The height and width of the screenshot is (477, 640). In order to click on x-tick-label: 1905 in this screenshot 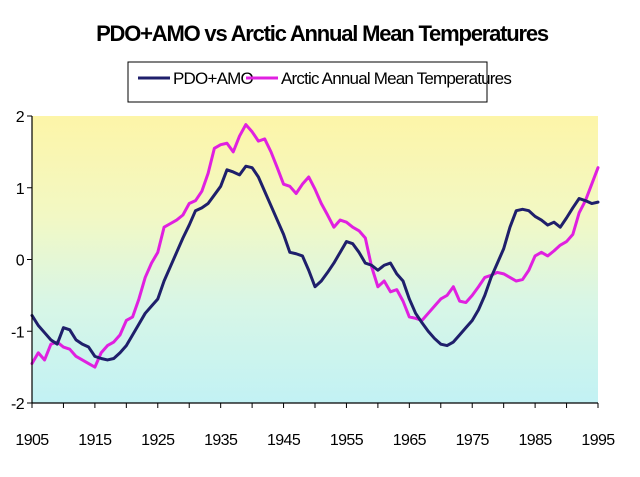, I will do `click(32, 440)`.